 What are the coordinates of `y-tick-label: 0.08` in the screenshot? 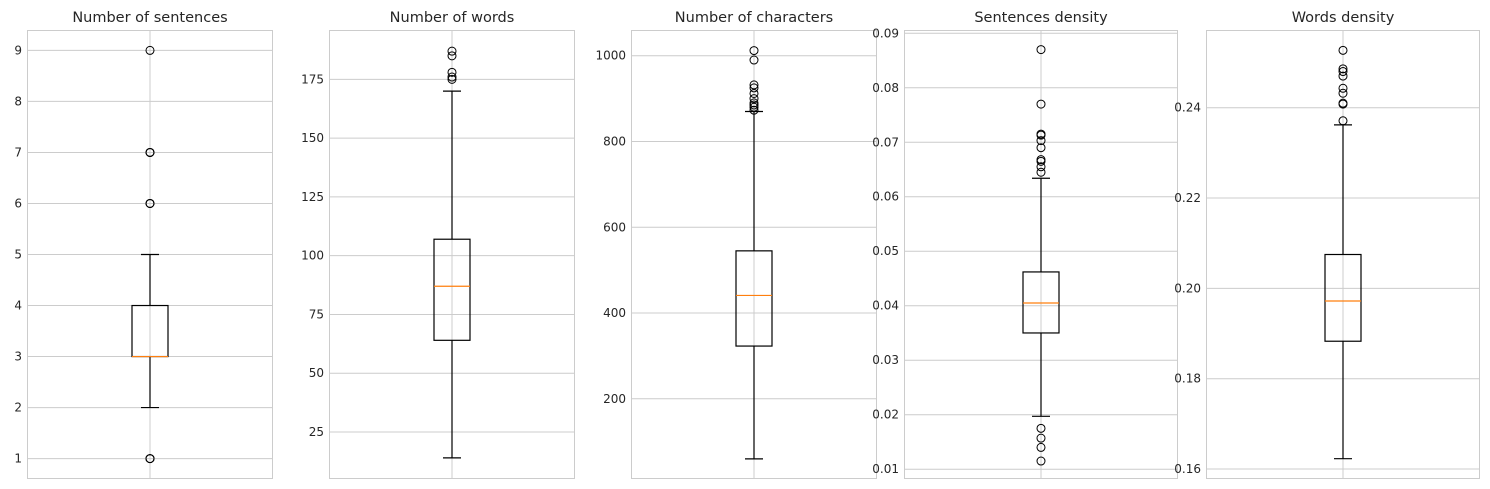 It's located at (885, 88).